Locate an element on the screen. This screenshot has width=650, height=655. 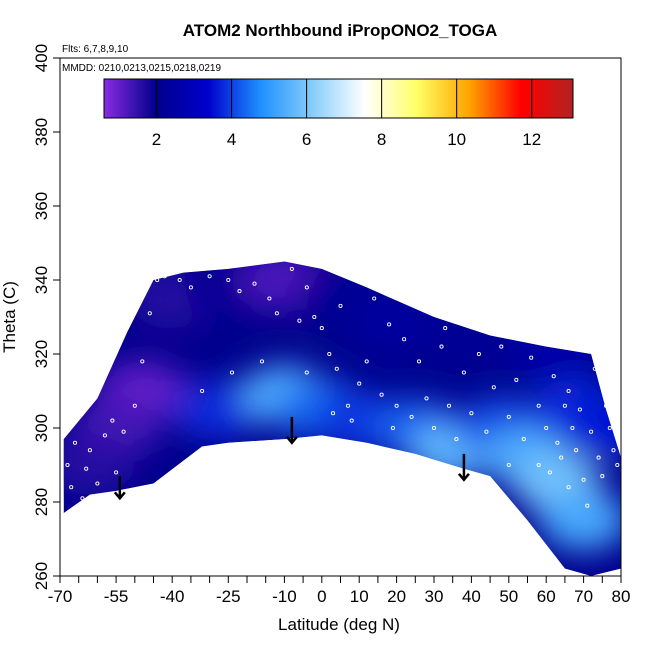
y-axis-label: Theta (C) is located at coordinates (9, 317).